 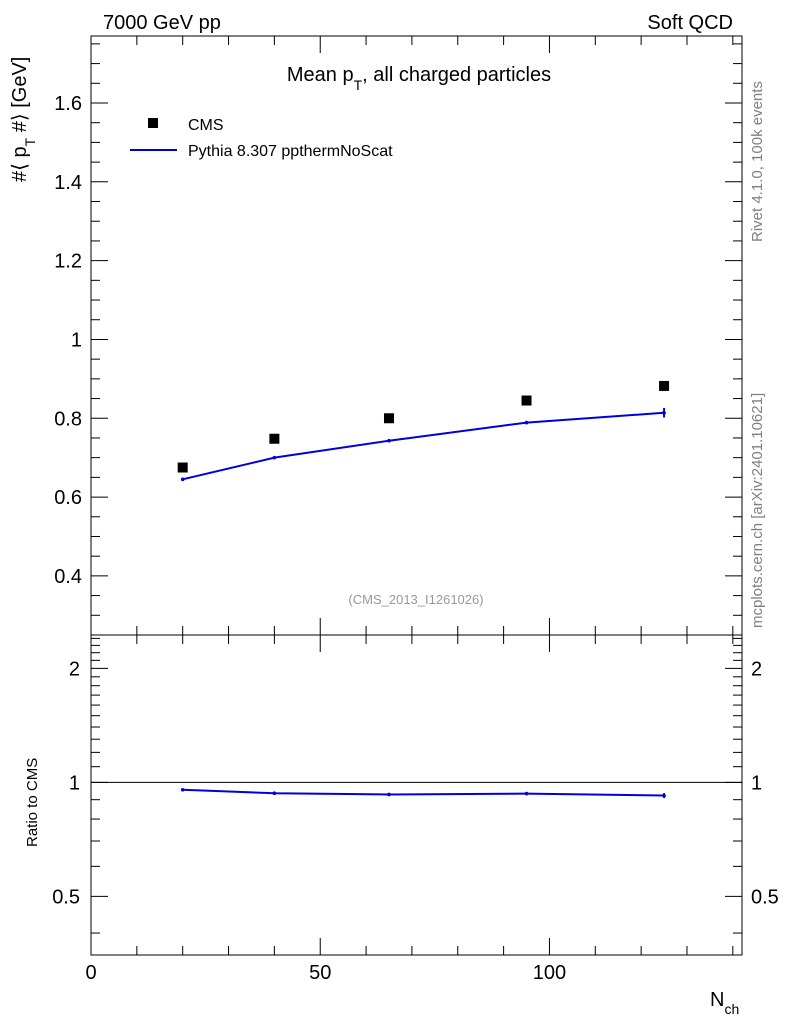 What do you see at coordinates (68, 183) in the screenshot?
I see `main-y-tick-label: 1.4` at bounding box center [68, 183].